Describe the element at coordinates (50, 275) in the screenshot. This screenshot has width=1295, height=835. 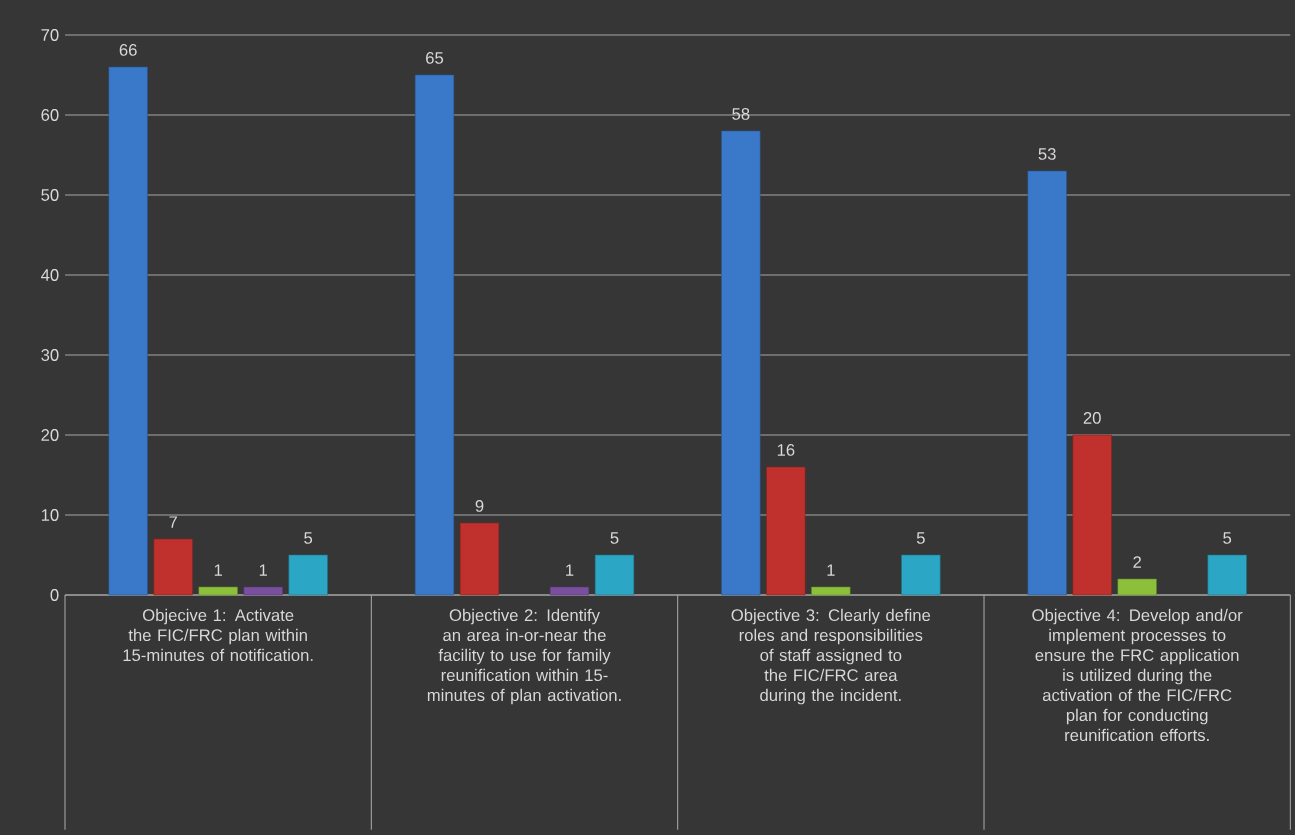
I see `y-tick-label: 40` at that location.